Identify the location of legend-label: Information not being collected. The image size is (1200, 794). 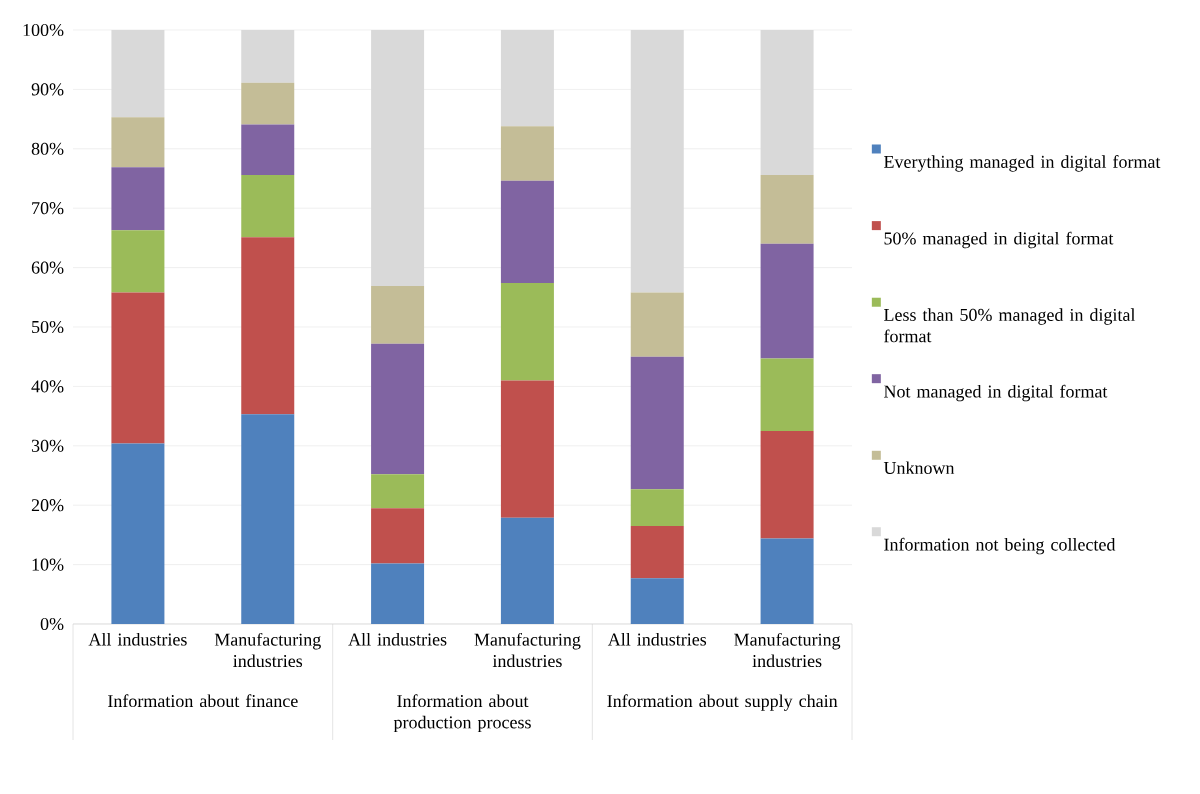
(1000, 546).